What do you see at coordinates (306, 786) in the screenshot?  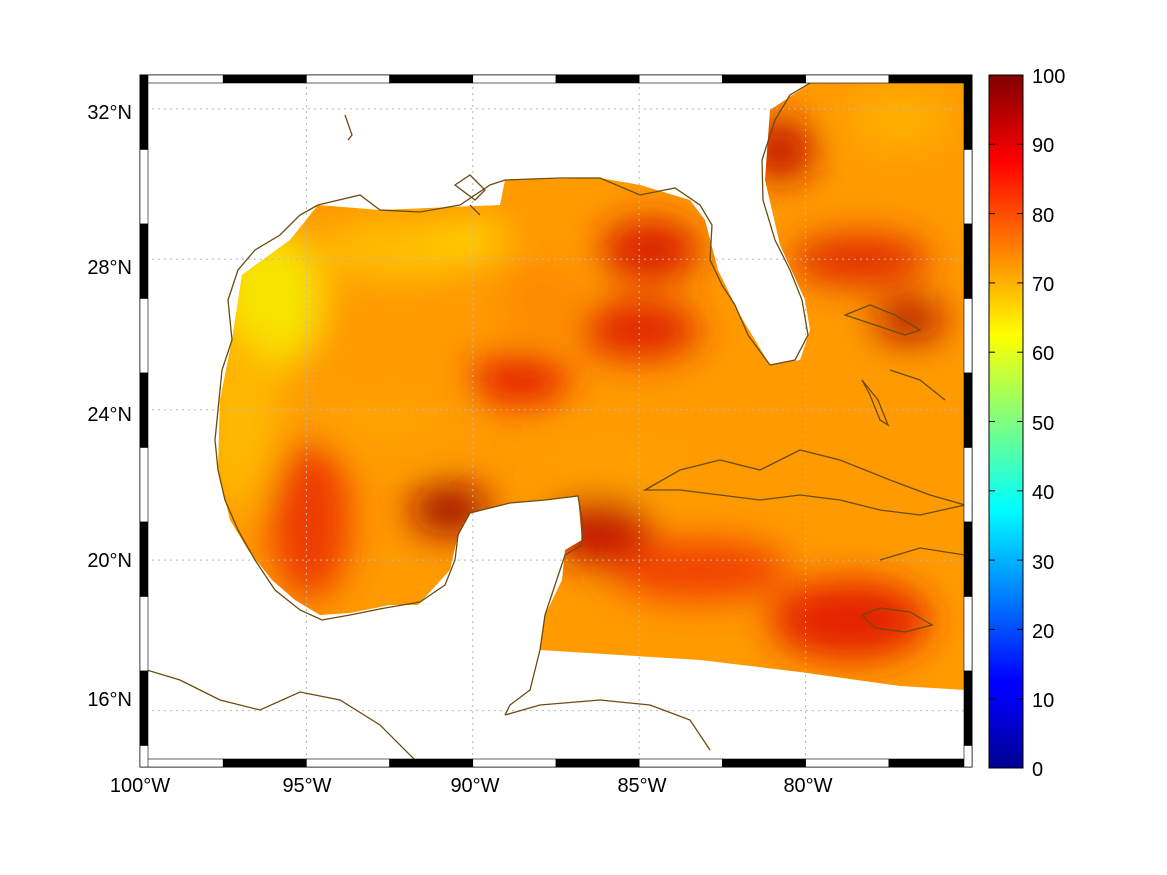 I see `lon-label-95: 95°W` at bounding box center [306, 786].